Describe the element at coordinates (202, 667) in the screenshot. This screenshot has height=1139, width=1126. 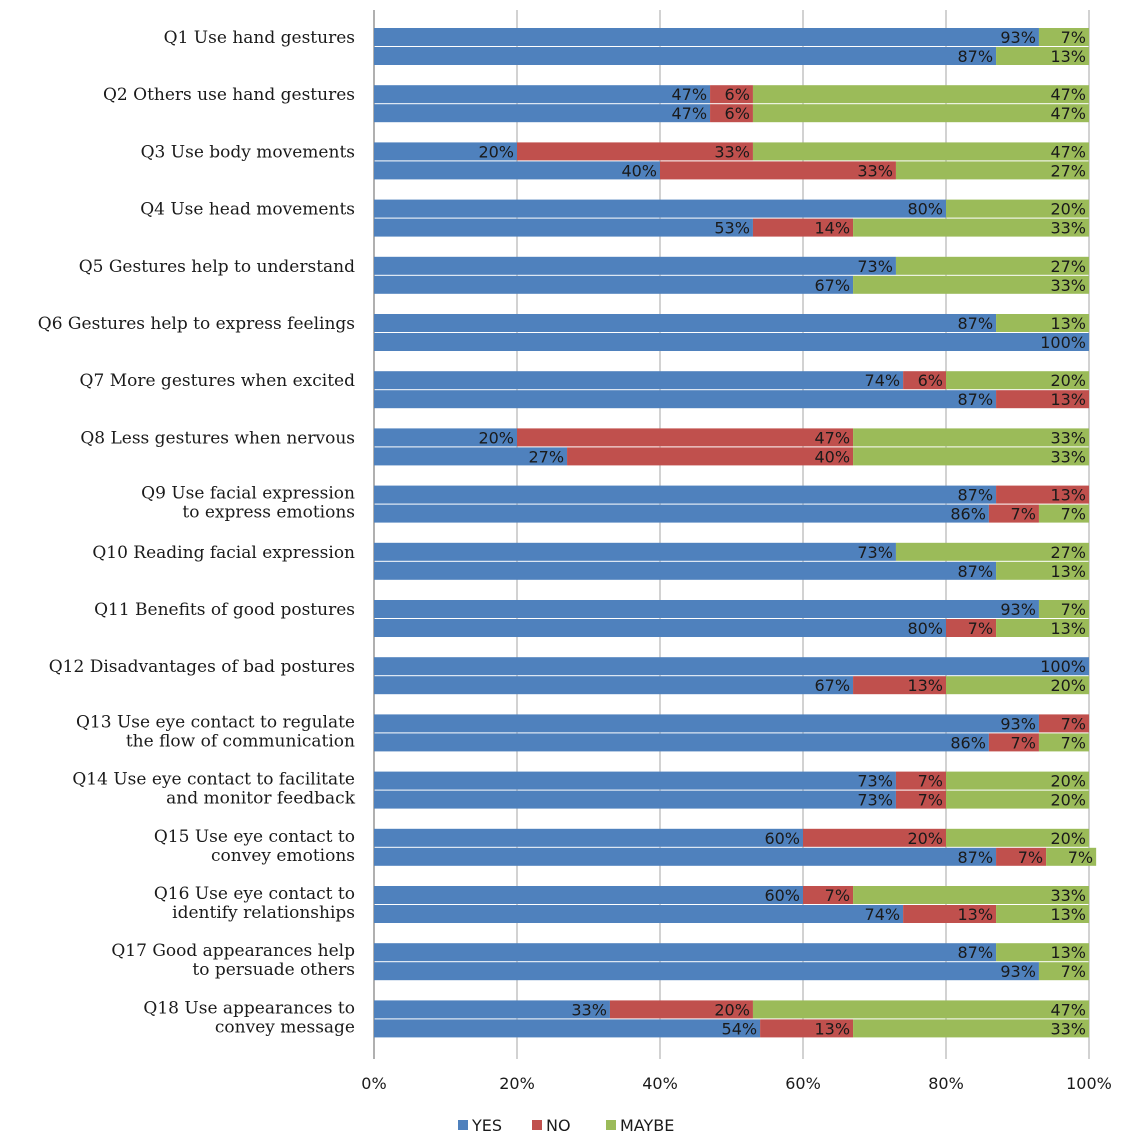
I see `category-label: Q12 Disadvantages of bad postures` at that location.